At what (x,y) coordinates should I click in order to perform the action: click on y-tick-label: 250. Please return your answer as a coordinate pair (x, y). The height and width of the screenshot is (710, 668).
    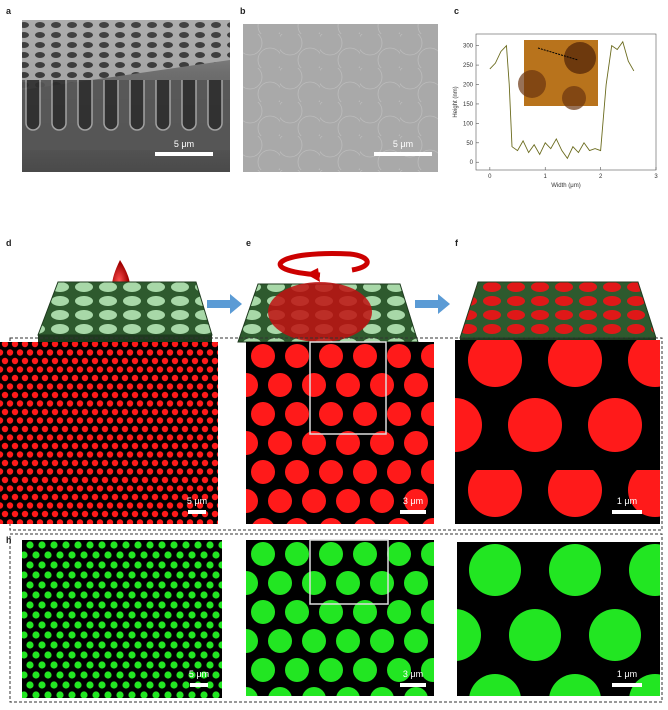
    Looking at the image, I should click on (468, 66).